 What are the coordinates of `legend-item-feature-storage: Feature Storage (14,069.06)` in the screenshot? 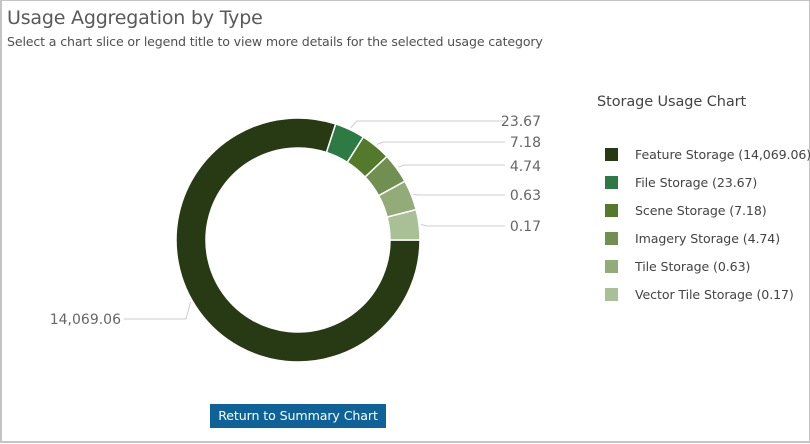 It's located at (707, 154).